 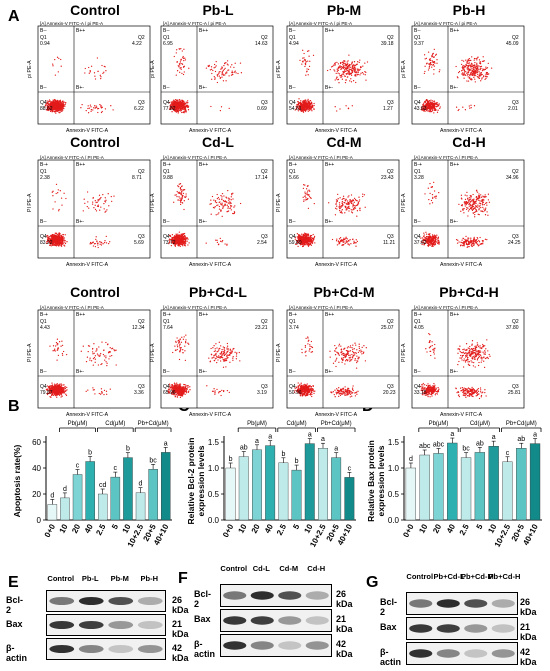 I want to click on q1-value: 5.66, so click(x=294, y=178).